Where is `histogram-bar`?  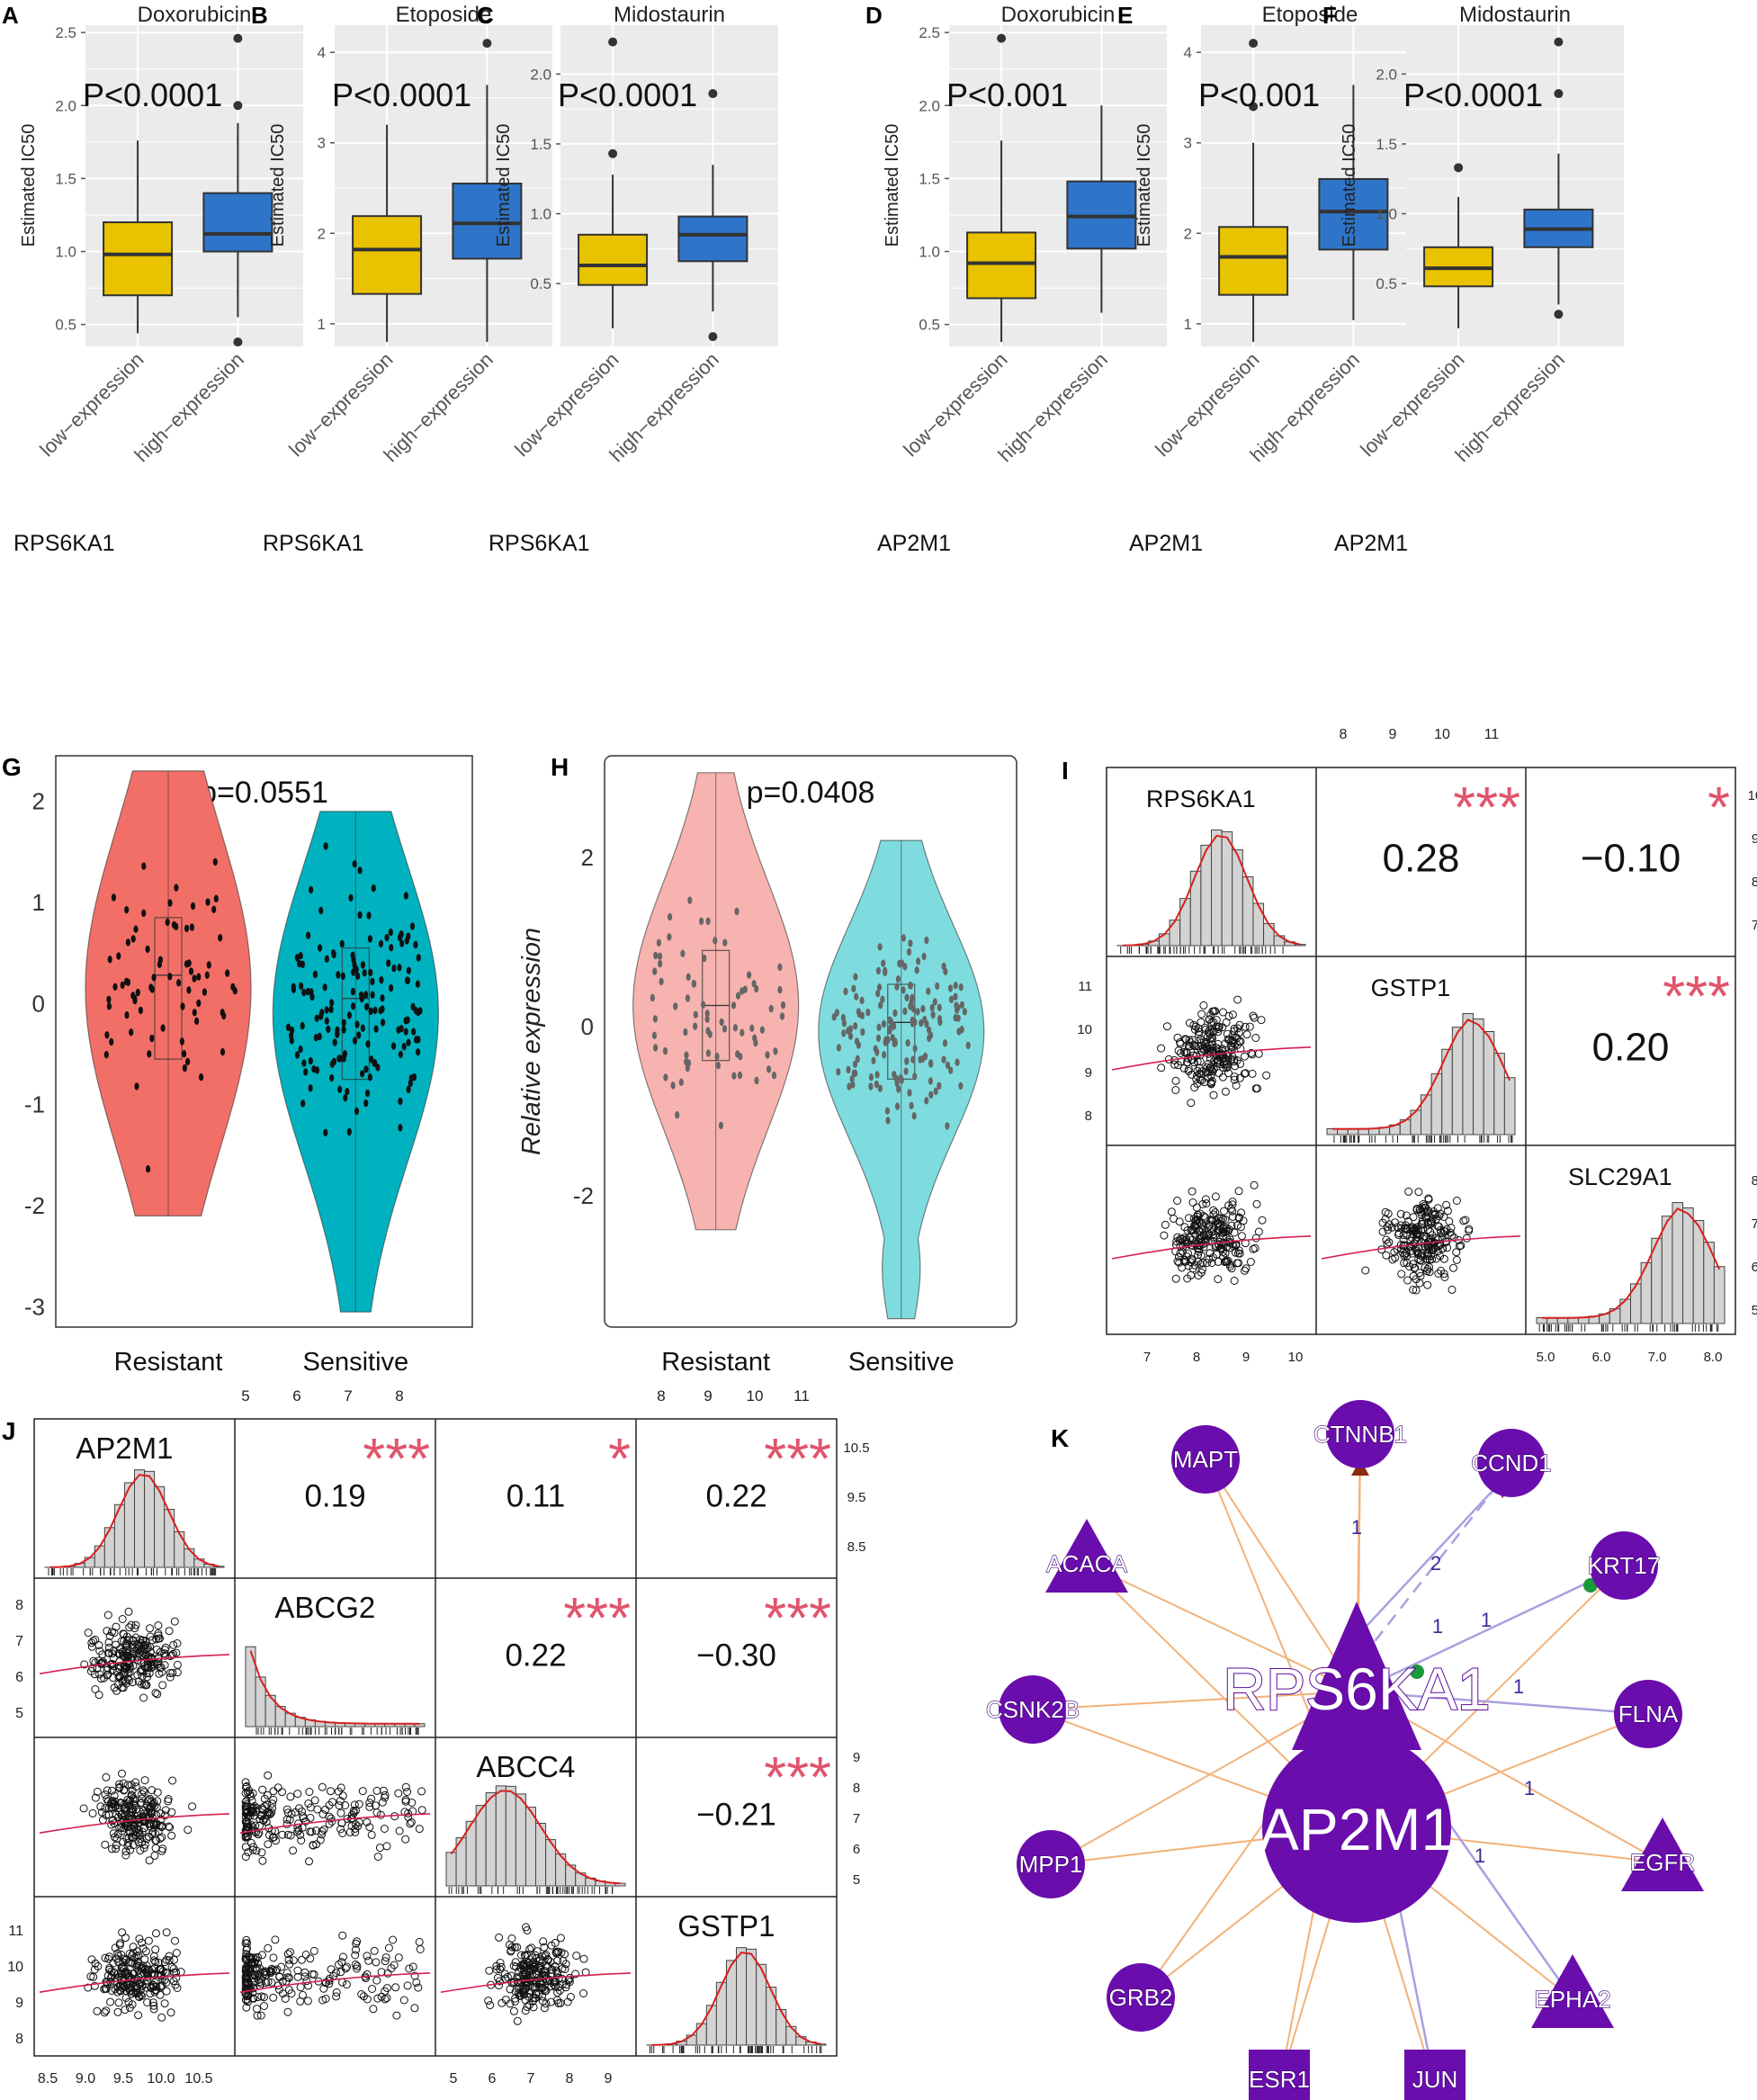
histogram-bar is located at coordinates (481, 1846).